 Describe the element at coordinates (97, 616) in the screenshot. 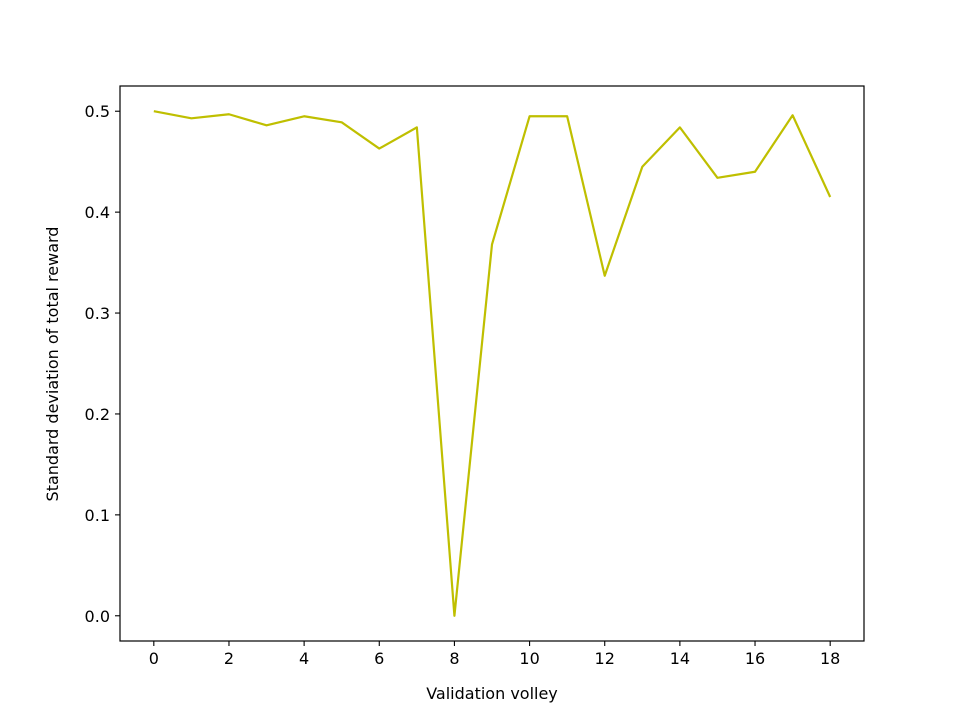

I see `y-tick-label: 0.0` at that location.